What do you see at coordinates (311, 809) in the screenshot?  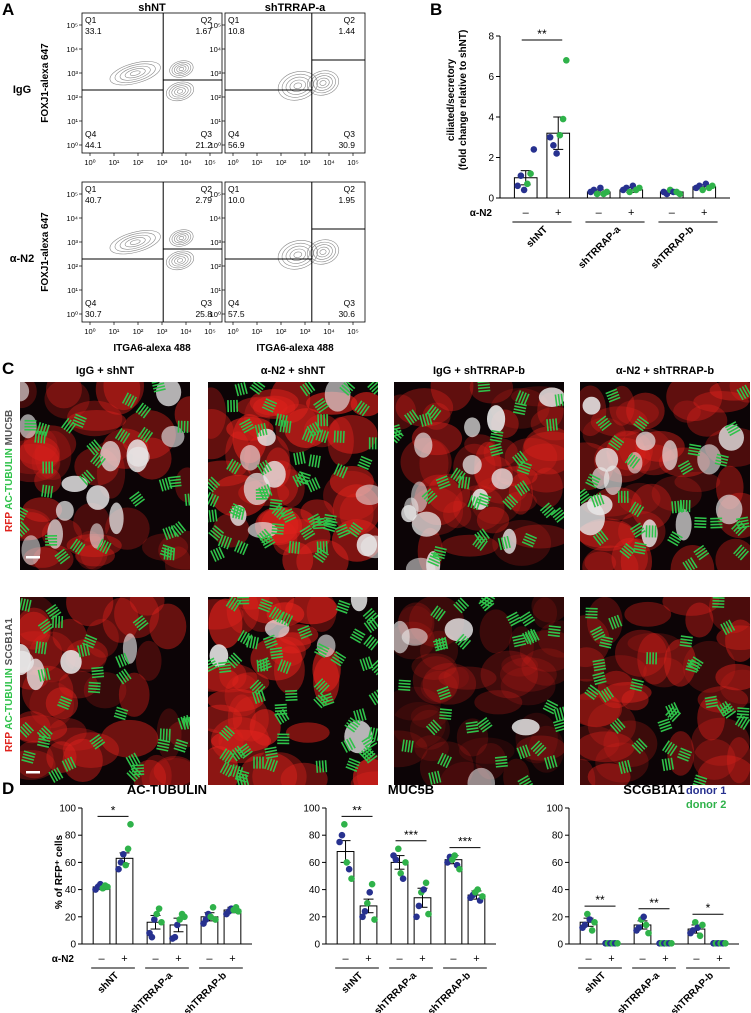 I see `y-tick-label: 100` at bounding box center [311, 809].